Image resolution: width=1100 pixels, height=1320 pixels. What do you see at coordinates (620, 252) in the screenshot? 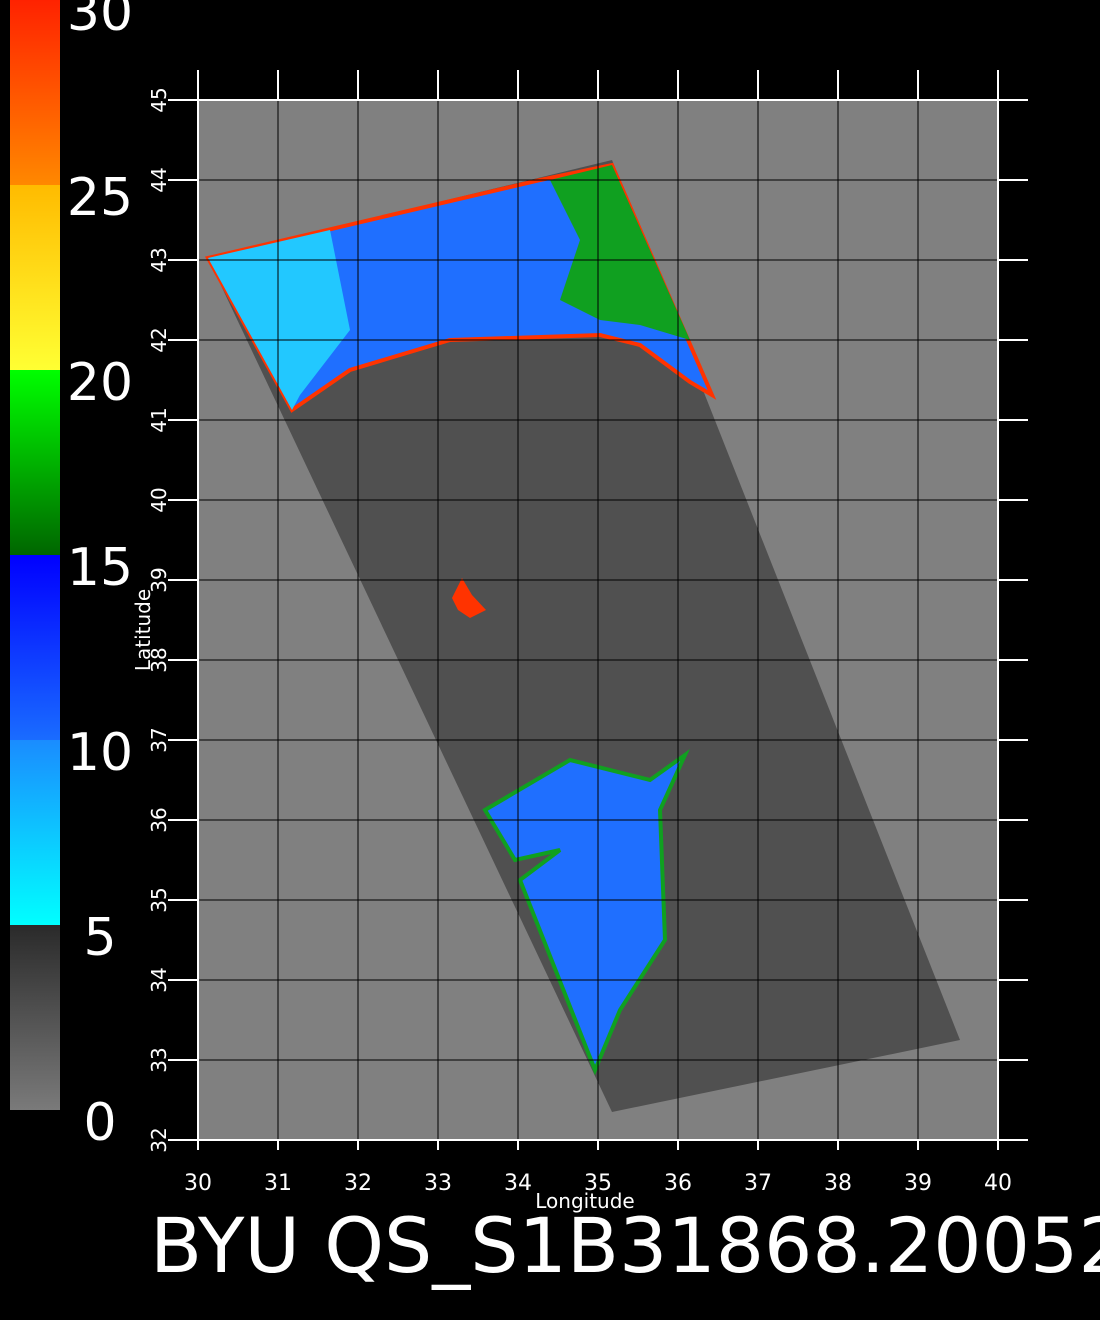
I see `land-green` at bounding box center [620, 252].